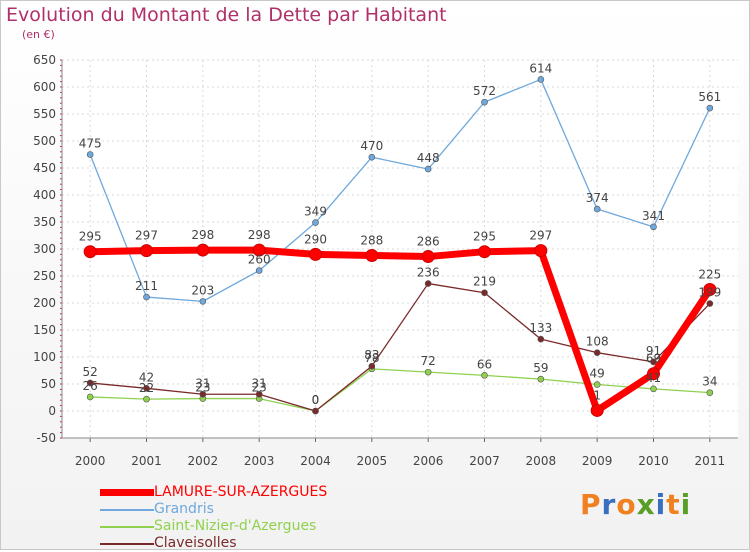  I want to click on data-label-claveisolles: 219, so click(484, 282).